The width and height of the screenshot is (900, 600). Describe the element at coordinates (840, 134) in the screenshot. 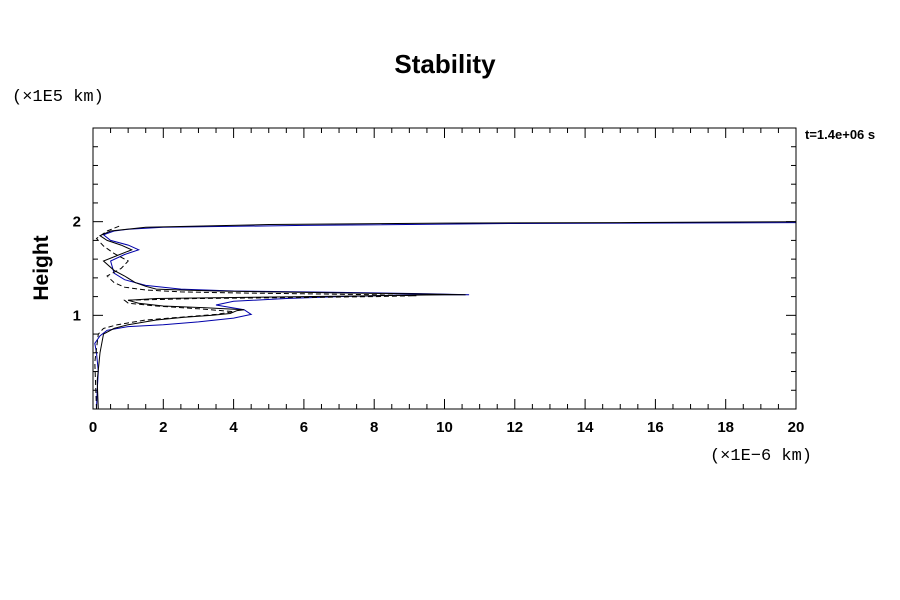

I see `time-label: t=1.4e+06 s` at that location.